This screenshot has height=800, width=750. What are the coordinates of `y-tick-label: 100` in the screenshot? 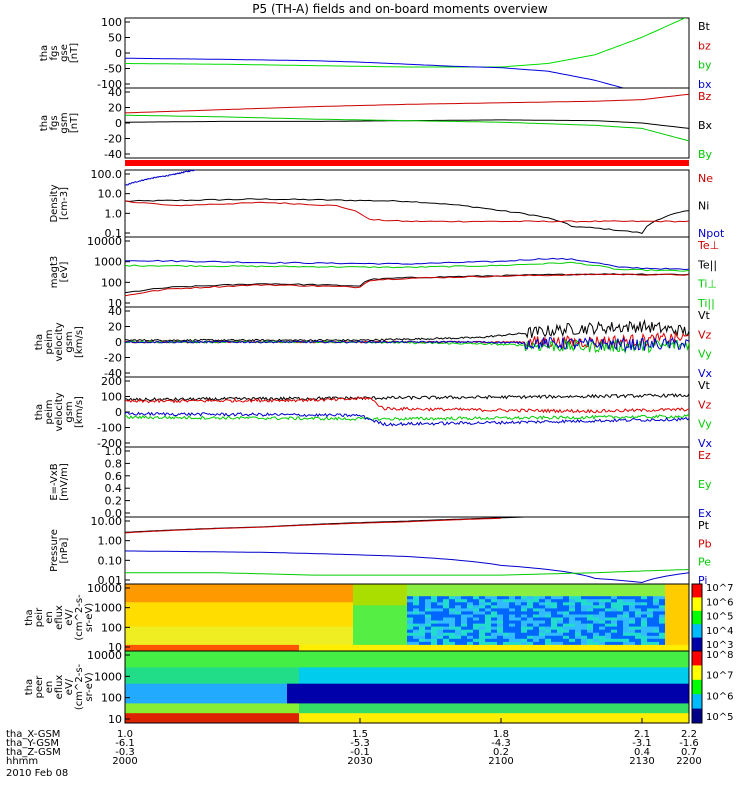 It's located at (111, 698).